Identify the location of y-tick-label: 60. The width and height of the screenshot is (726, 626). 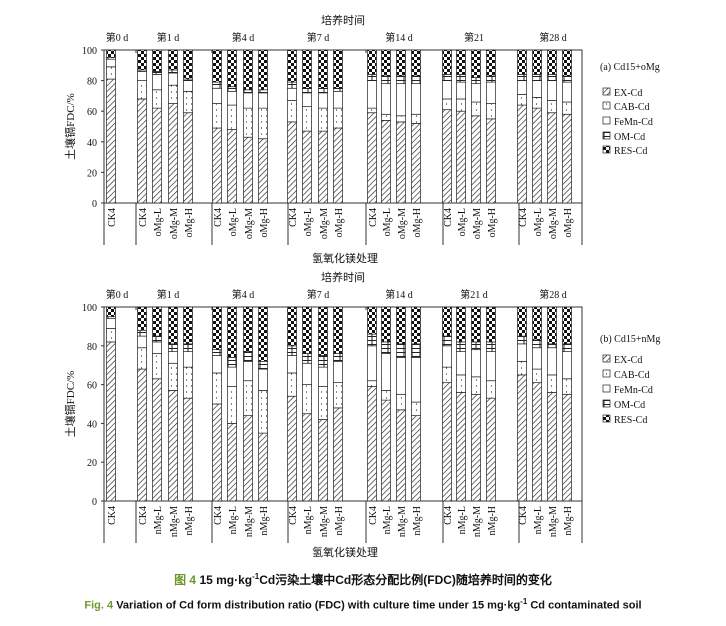
(92, 112).